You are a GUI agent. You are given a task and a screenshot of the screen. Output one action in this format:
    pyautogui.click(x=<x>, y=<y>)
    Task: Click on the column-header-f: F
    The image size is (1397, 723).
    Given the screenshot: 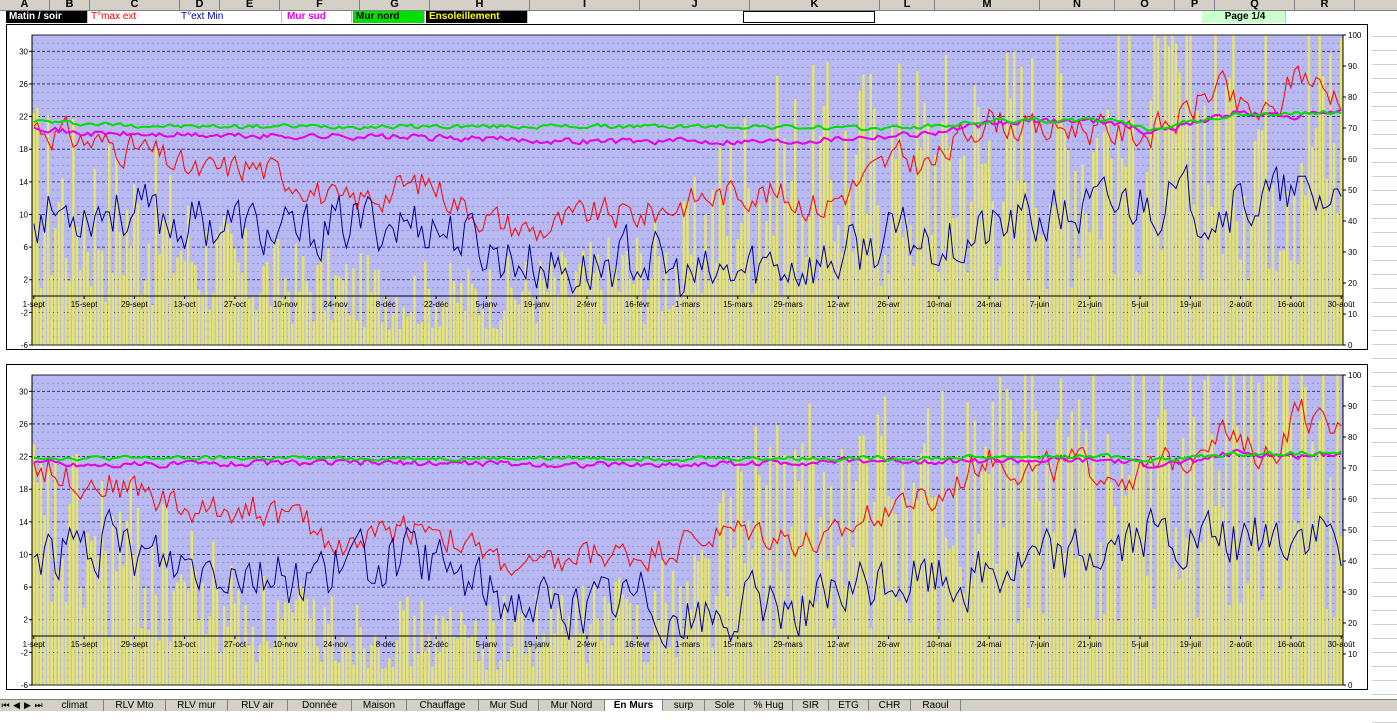 What is the action you would take?
    pyautogui.click(x=320, y=5)
    